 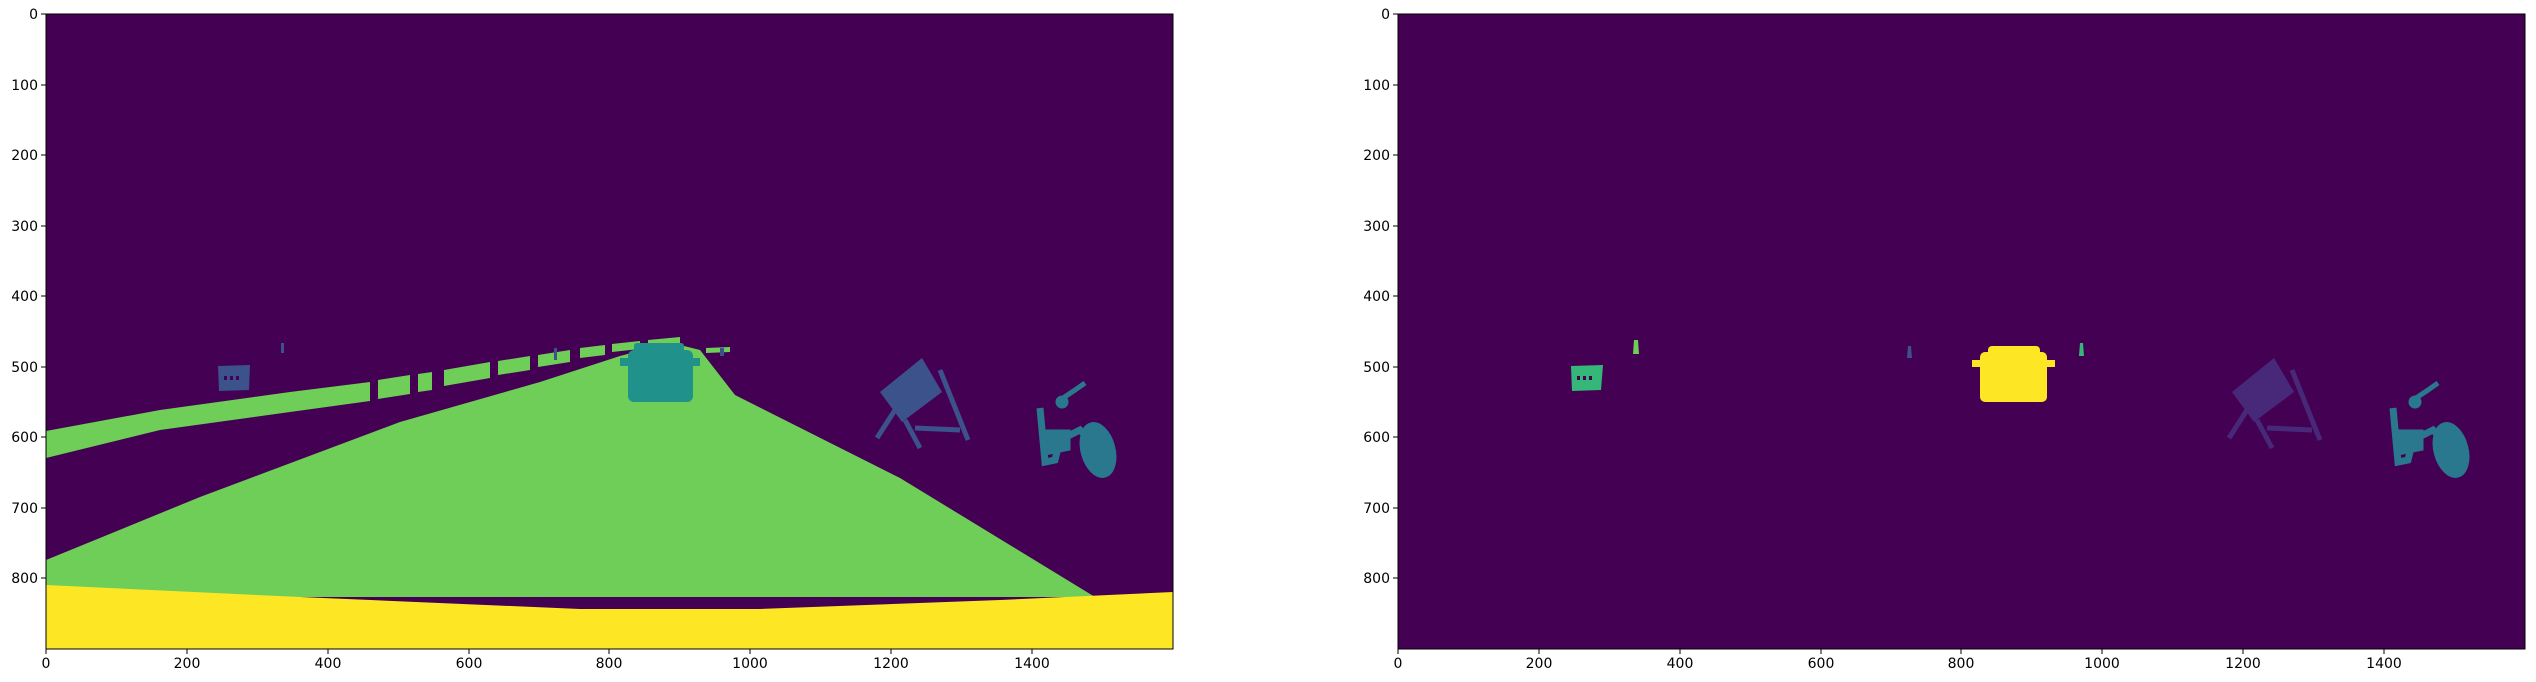 I want to click on right-ytick-7: 700, so click(x=1376, y=509).